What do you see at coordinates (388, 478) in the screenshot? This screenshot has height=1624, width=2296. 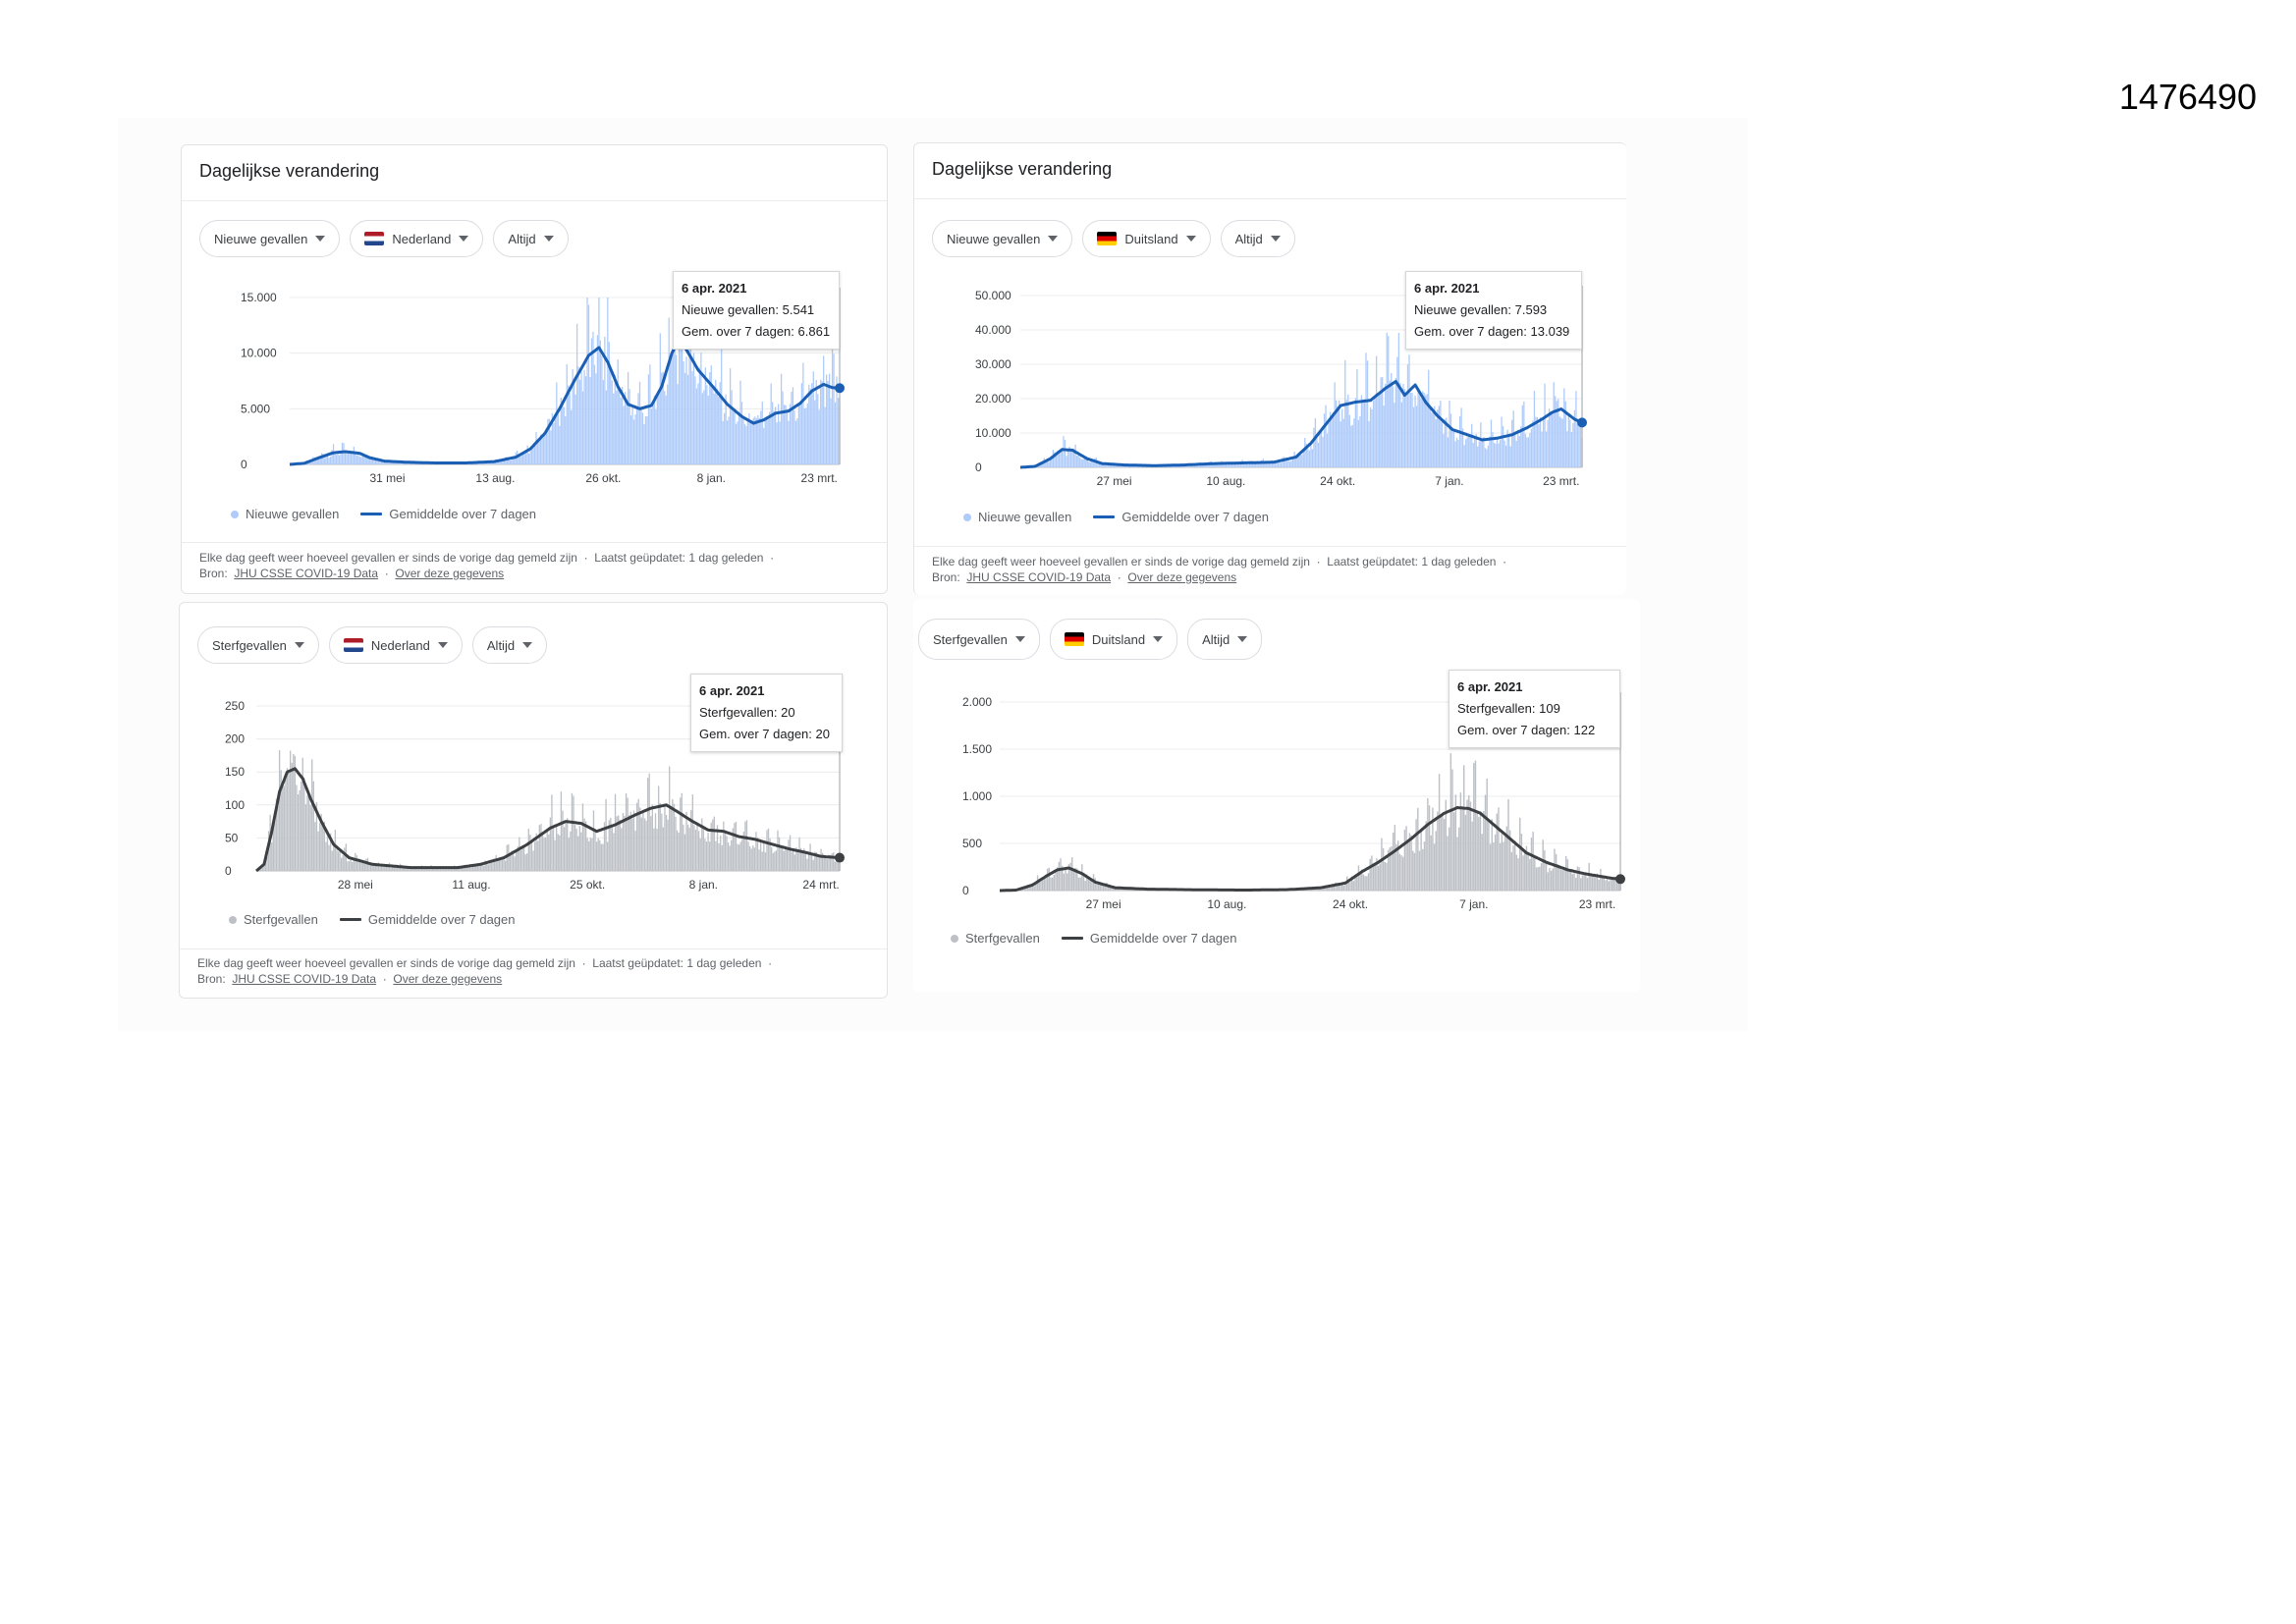 I see `x-tick-label: 31 mei` at bounding box center [388, 478].